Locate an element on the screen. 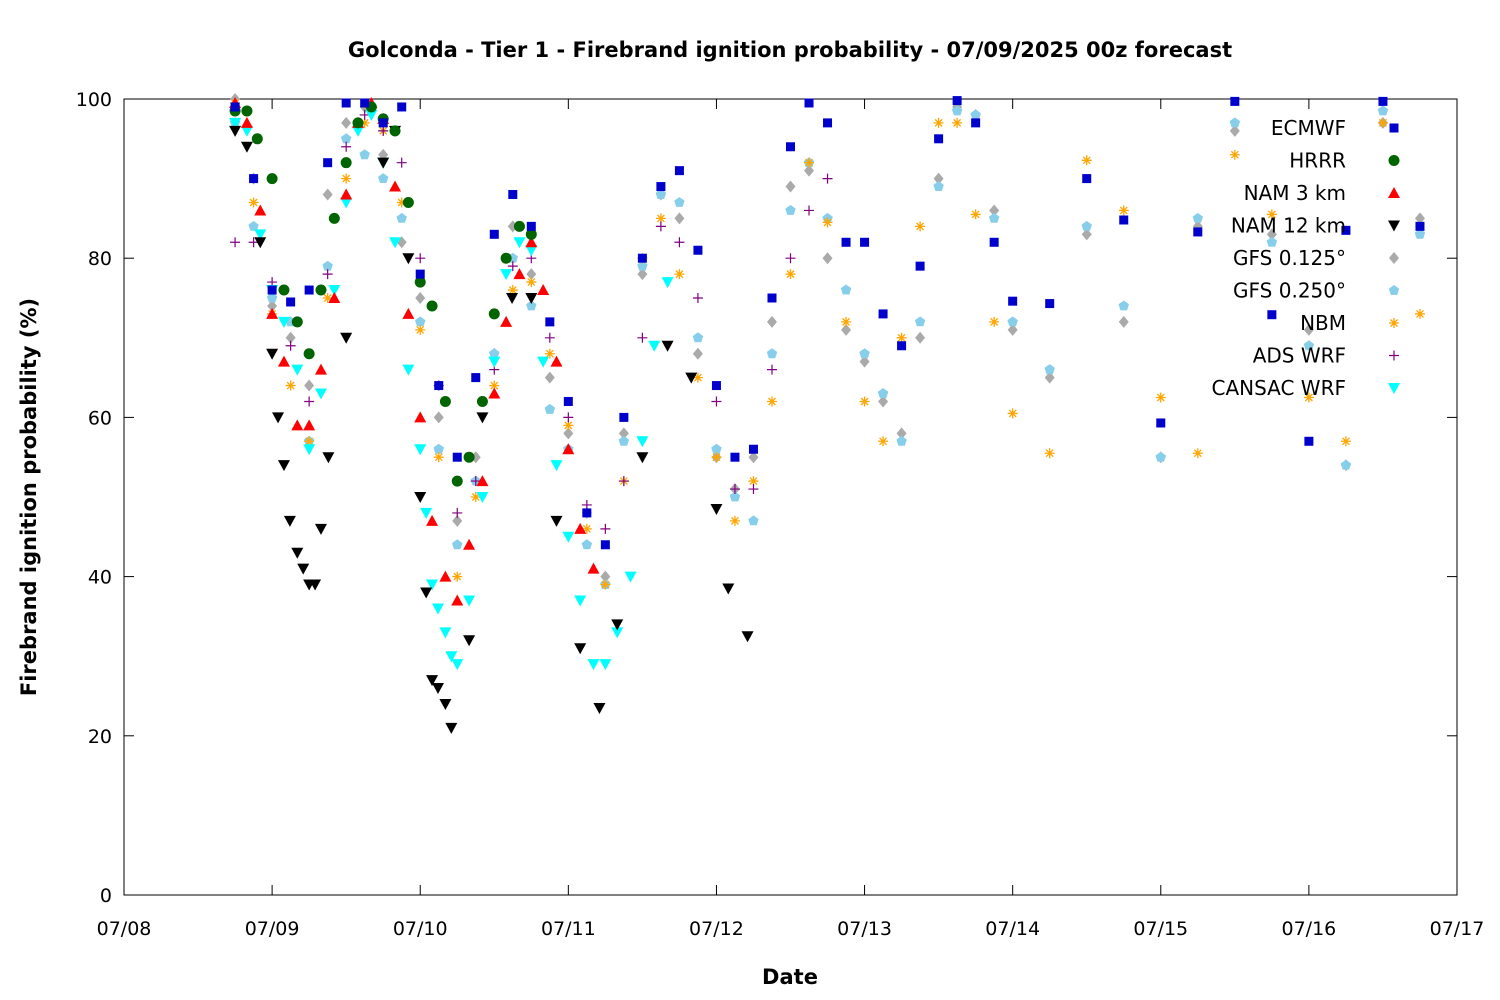 This screenshot has width=1500, height=1000. x-tick-label: 07/13 is located at coordinates (864, 929).